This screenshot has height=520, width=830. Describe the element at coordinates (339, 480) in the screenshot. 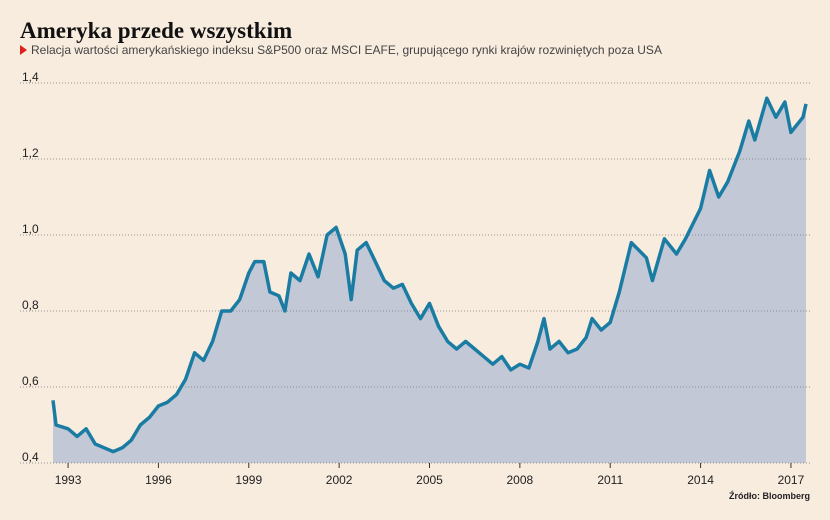

I see `x-tick-label: 2002` at that location.